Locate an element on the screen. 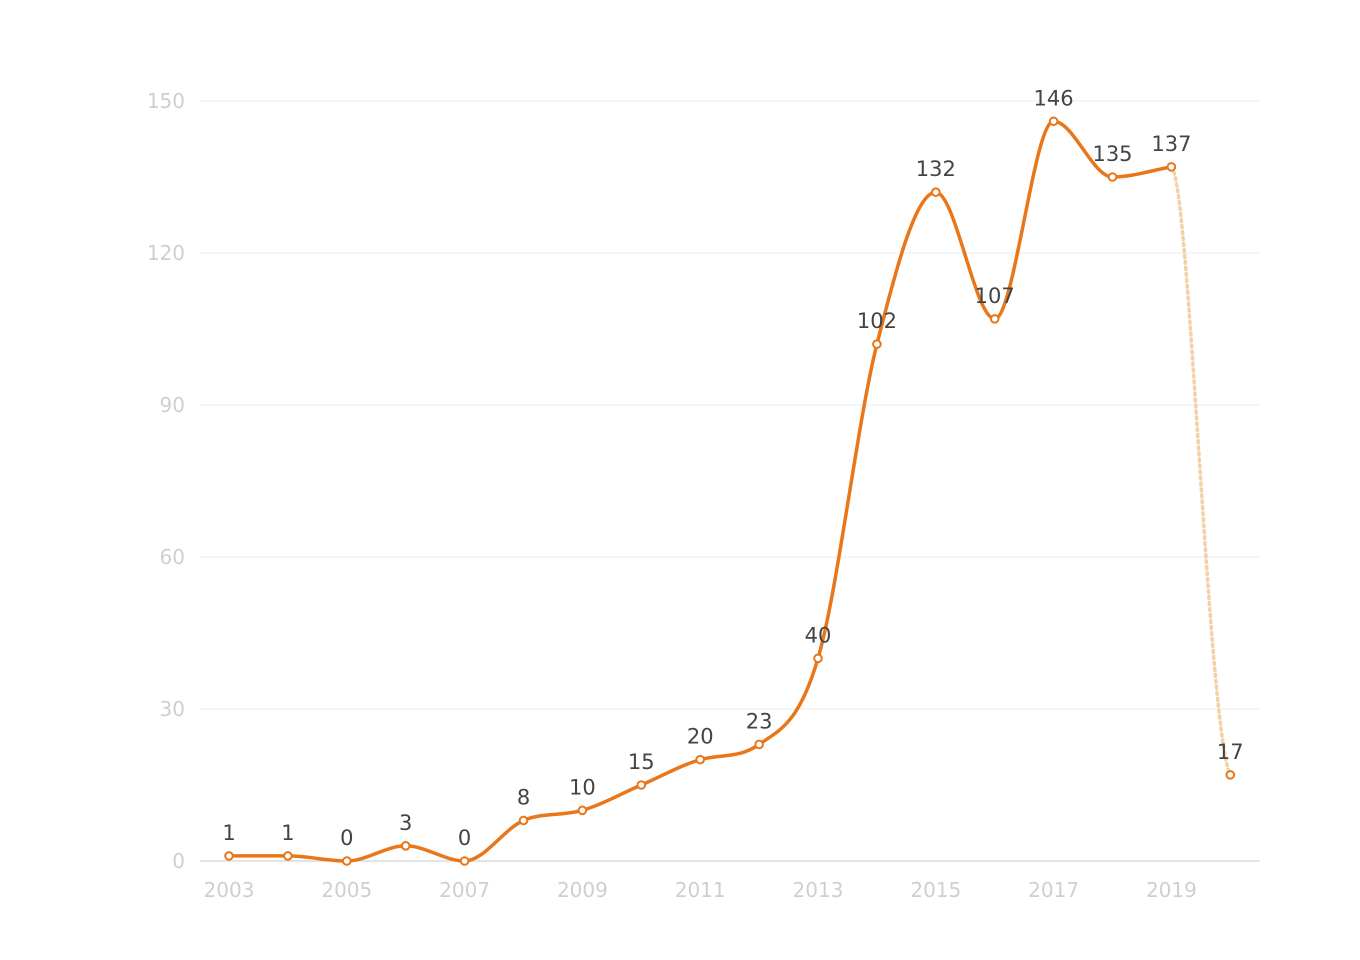 The height and width of the screenshot is (960, 1360). y-tick-label: 30 is located at coordinates (172, 709).